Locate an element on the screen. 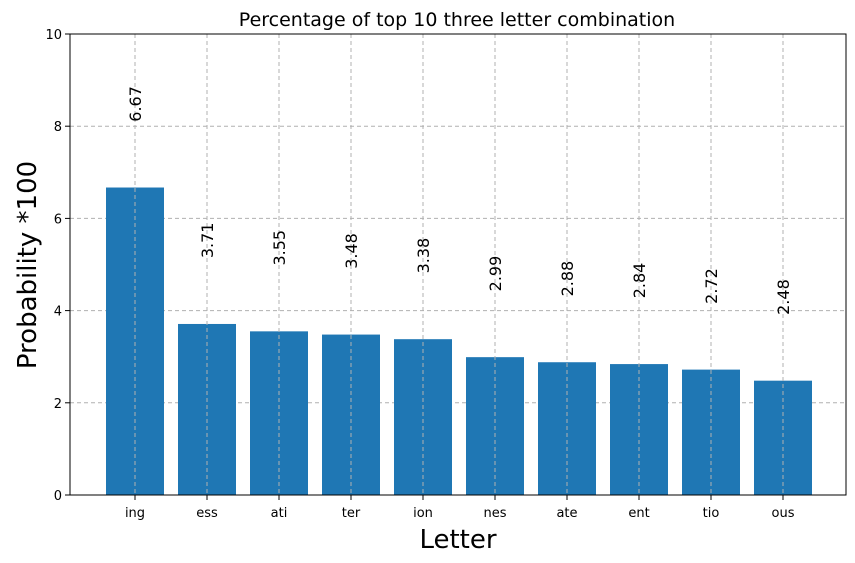 Image resolution: width=855 pixels, height=563 pixels. bar is located at coordinates (711, 432).